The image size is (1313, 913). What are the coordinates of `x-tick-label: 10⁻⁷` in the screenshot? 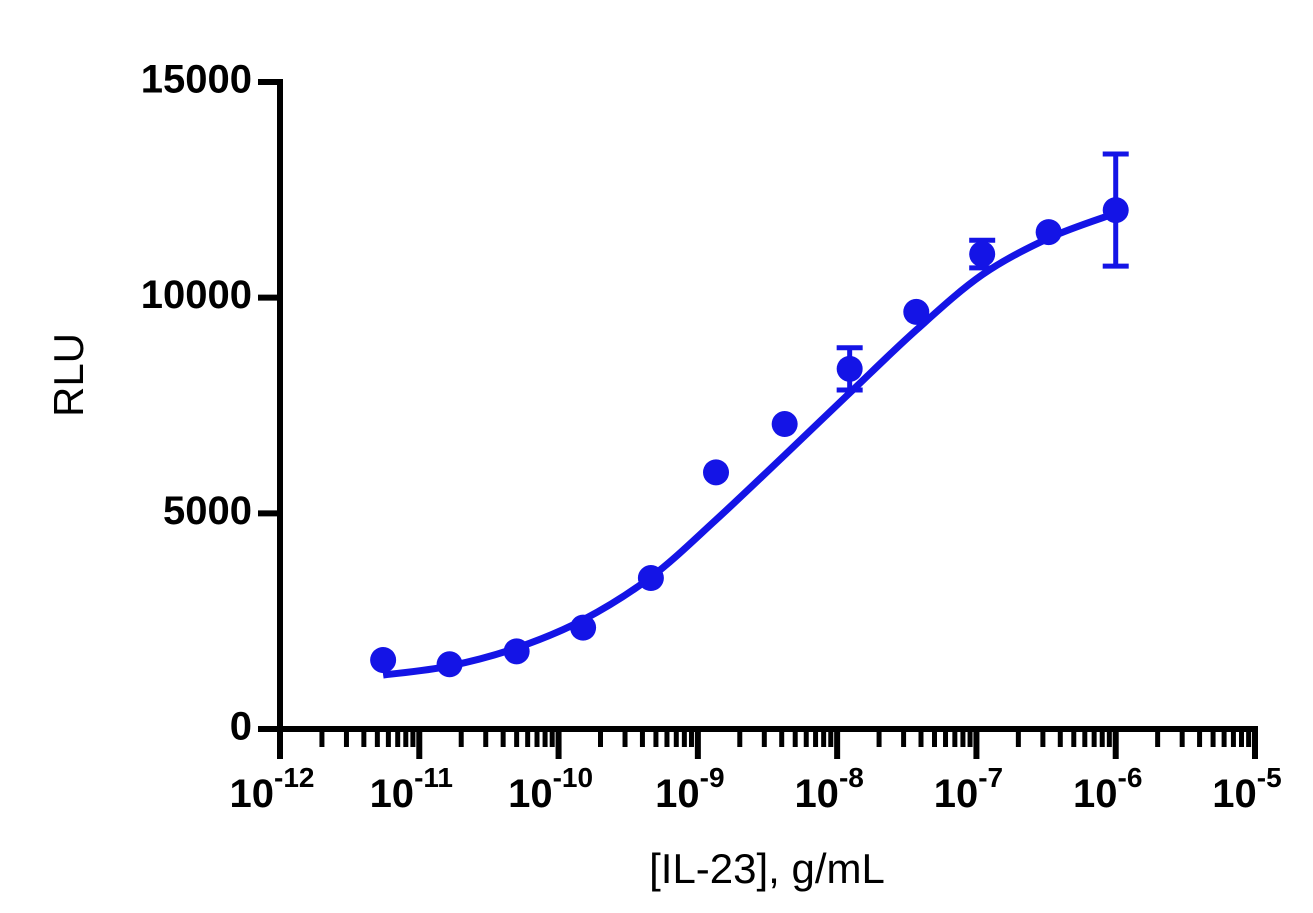 It's located at (968, 789).